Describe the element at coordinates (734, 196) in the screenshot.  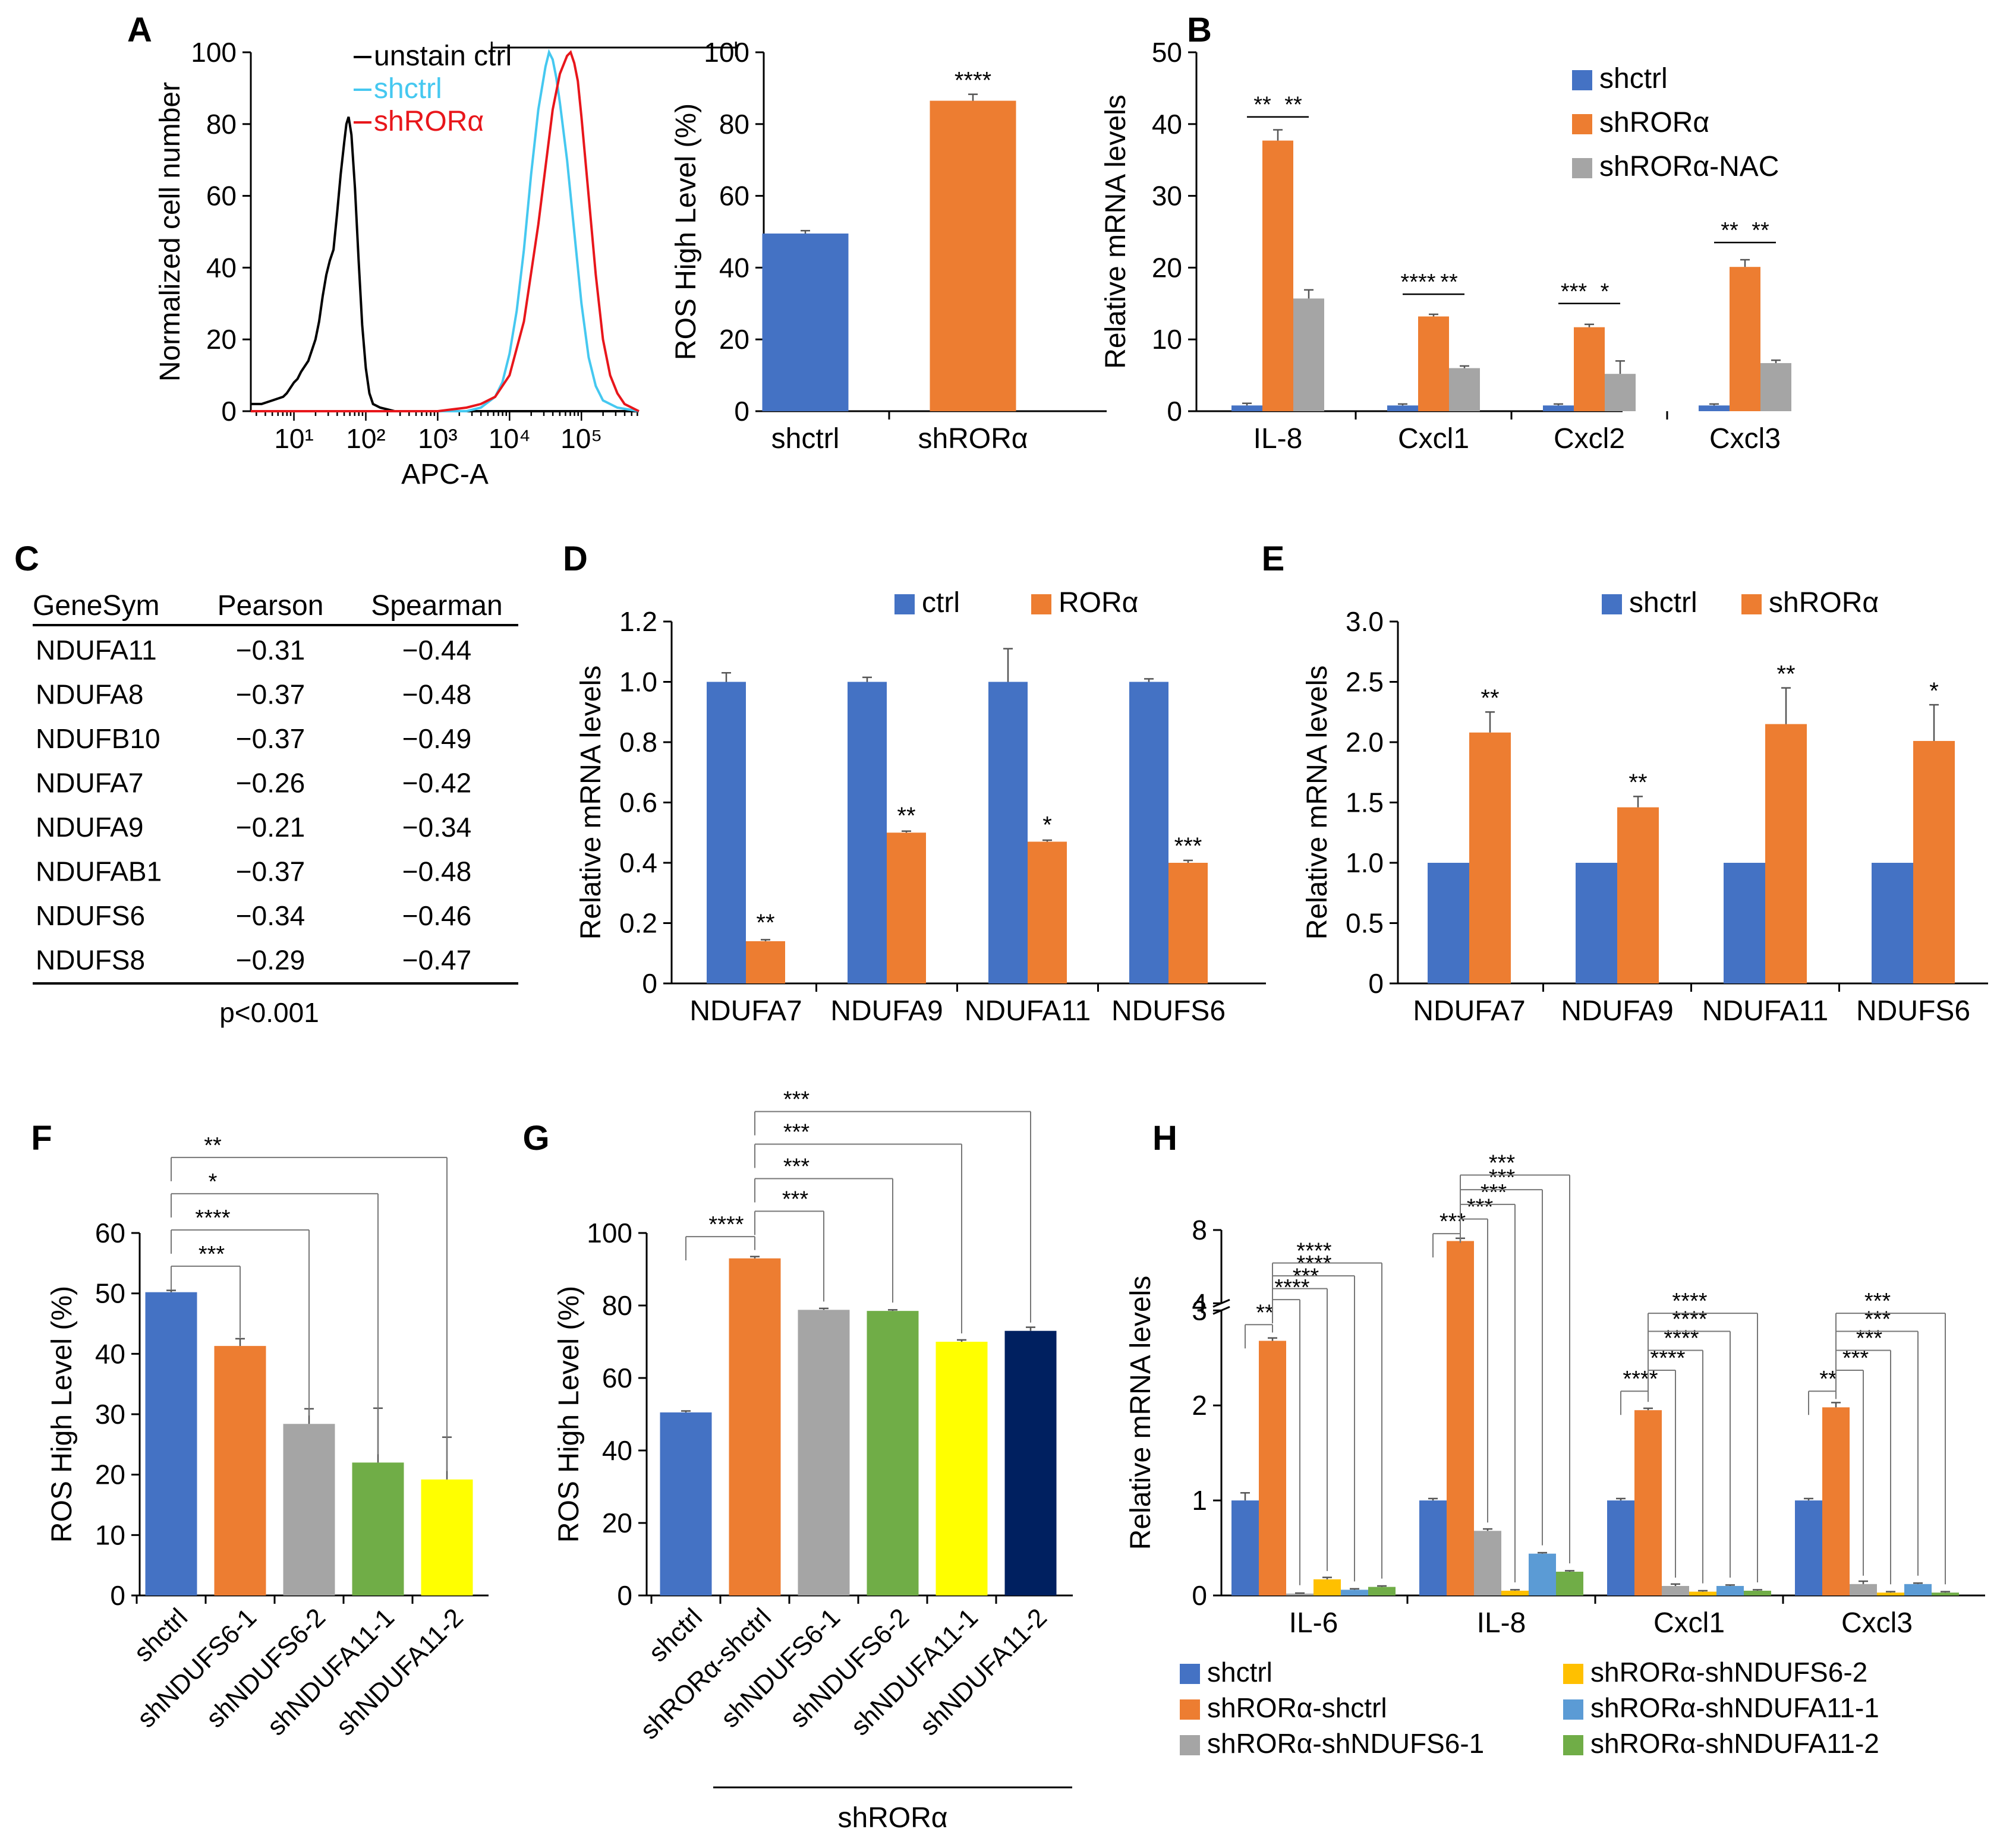
I see `y-tick-label: 60` at that location.